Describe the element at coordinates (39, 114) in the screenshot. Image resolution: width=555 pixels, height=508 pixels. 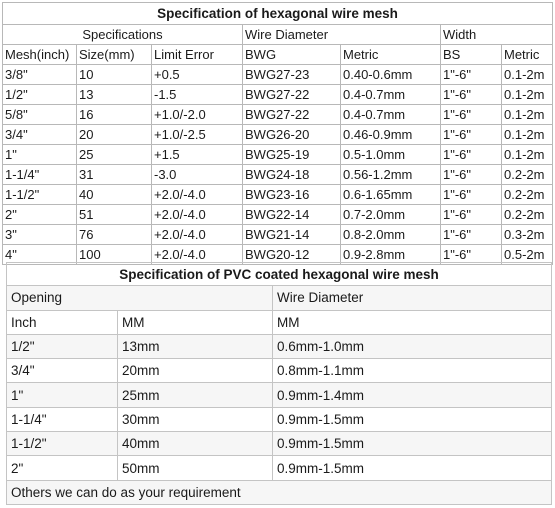
I see `mesh-cell: 5/8"` at that location.